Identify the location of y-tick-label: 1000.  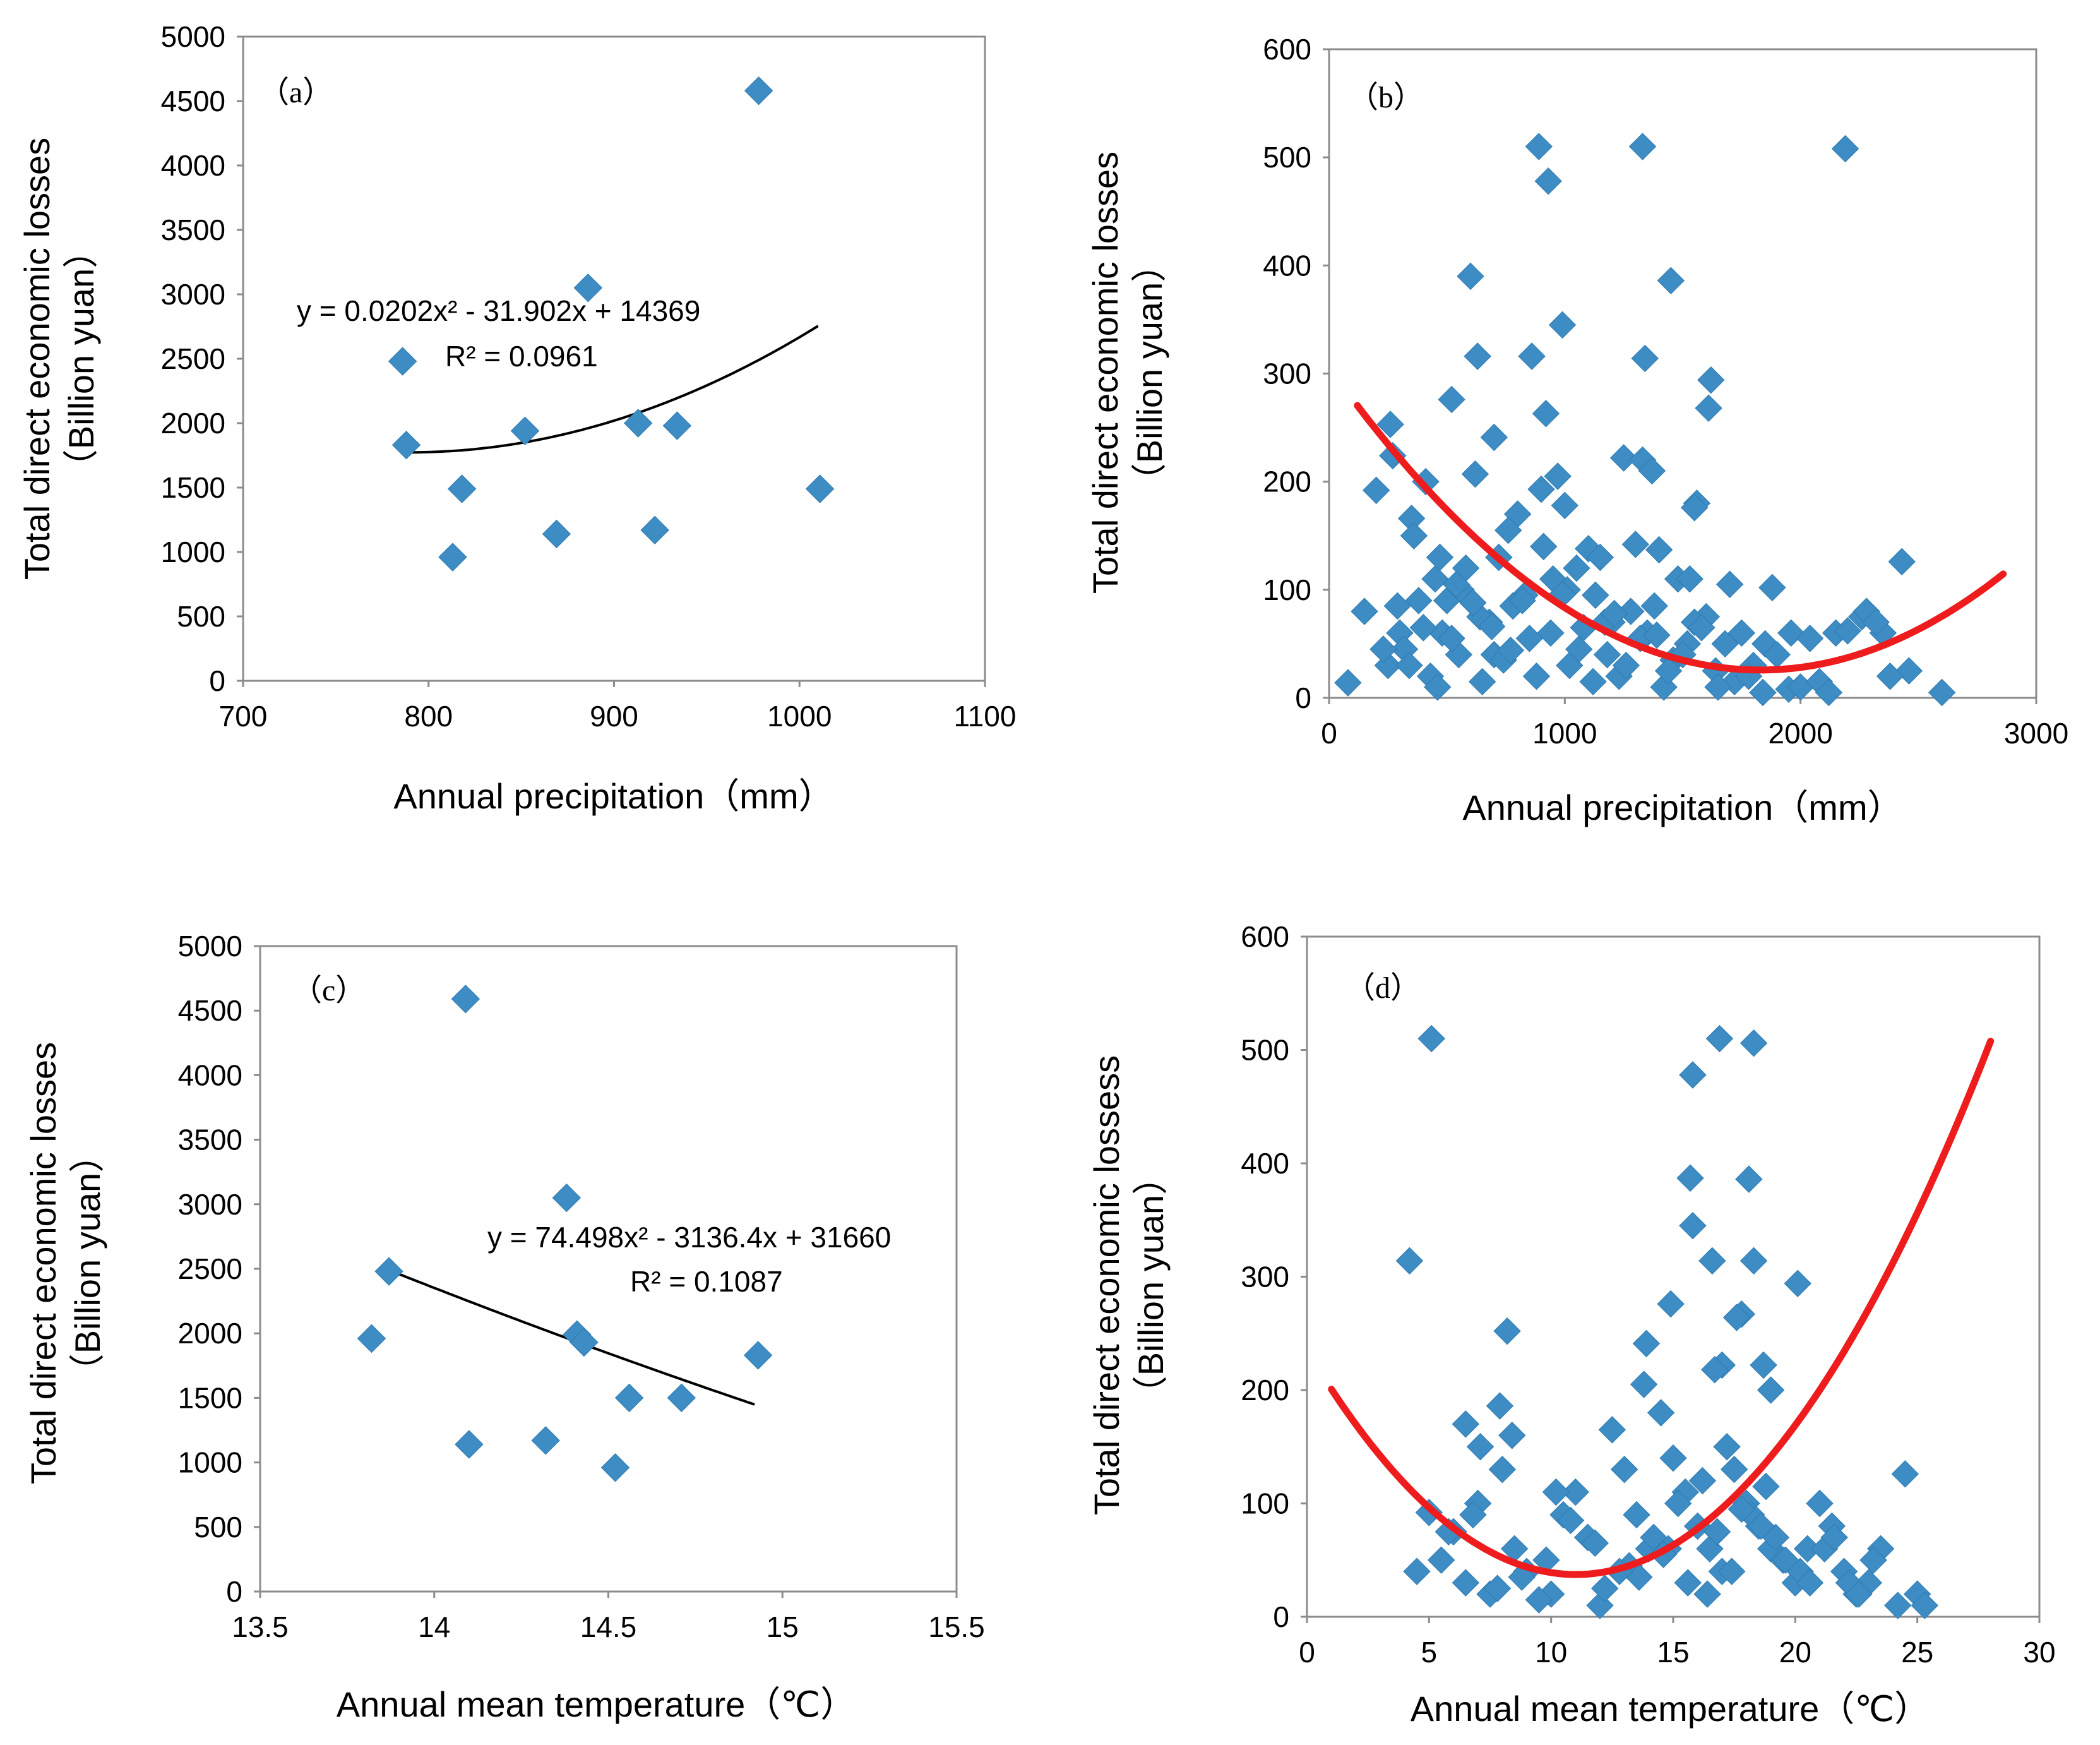
(210, 1462).